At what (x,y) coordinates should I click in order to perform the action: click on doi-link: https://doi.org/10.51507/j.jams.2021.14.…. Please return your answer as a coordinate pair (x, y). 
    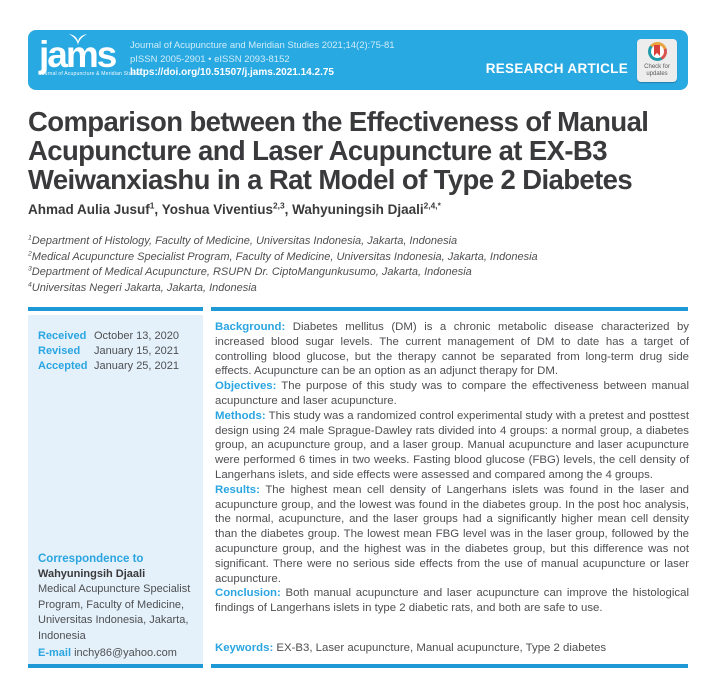
    Looking at the image, I should click on (232, 72).